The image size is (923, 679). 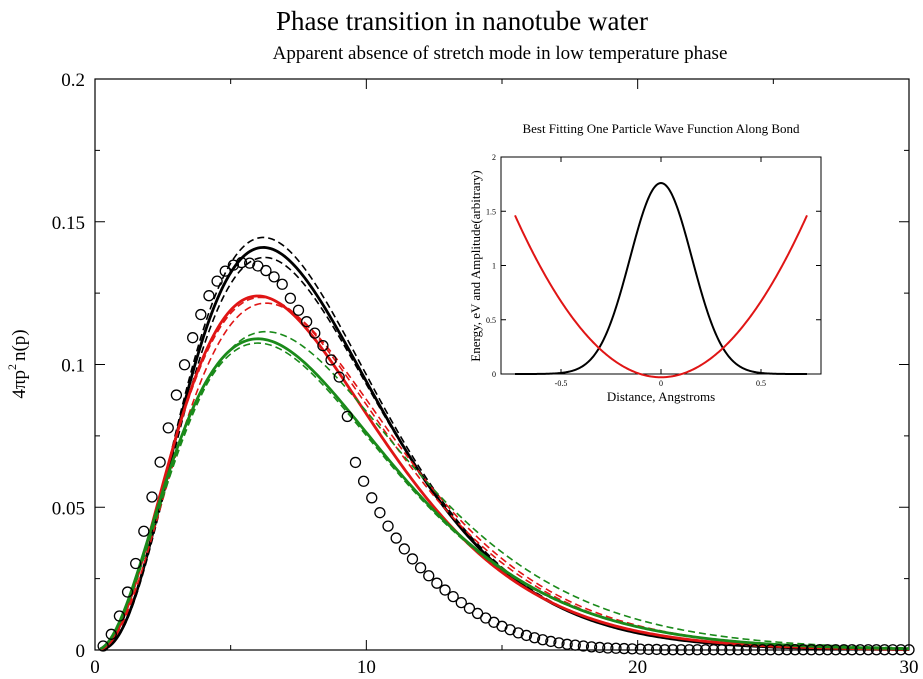 What do you see at coordinates (19, 345) in the screenshot?
I see `y-axis-label-tail: n(p)` at bounding box center [19, 345].